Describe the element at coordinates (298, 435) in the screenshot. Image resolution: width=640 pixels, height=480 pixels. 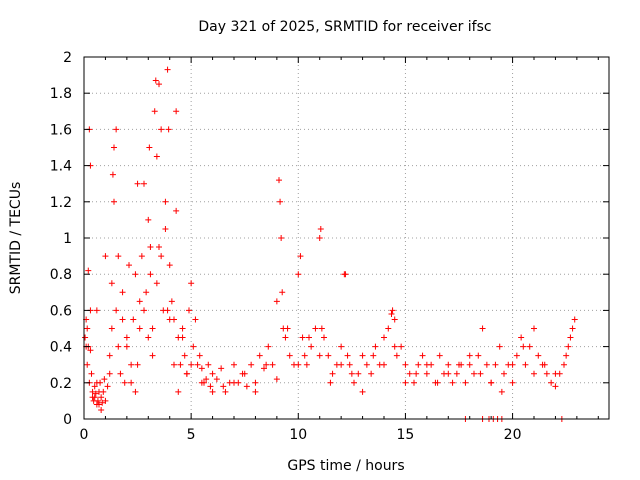
I see `x-tick-label: 10` at that location.